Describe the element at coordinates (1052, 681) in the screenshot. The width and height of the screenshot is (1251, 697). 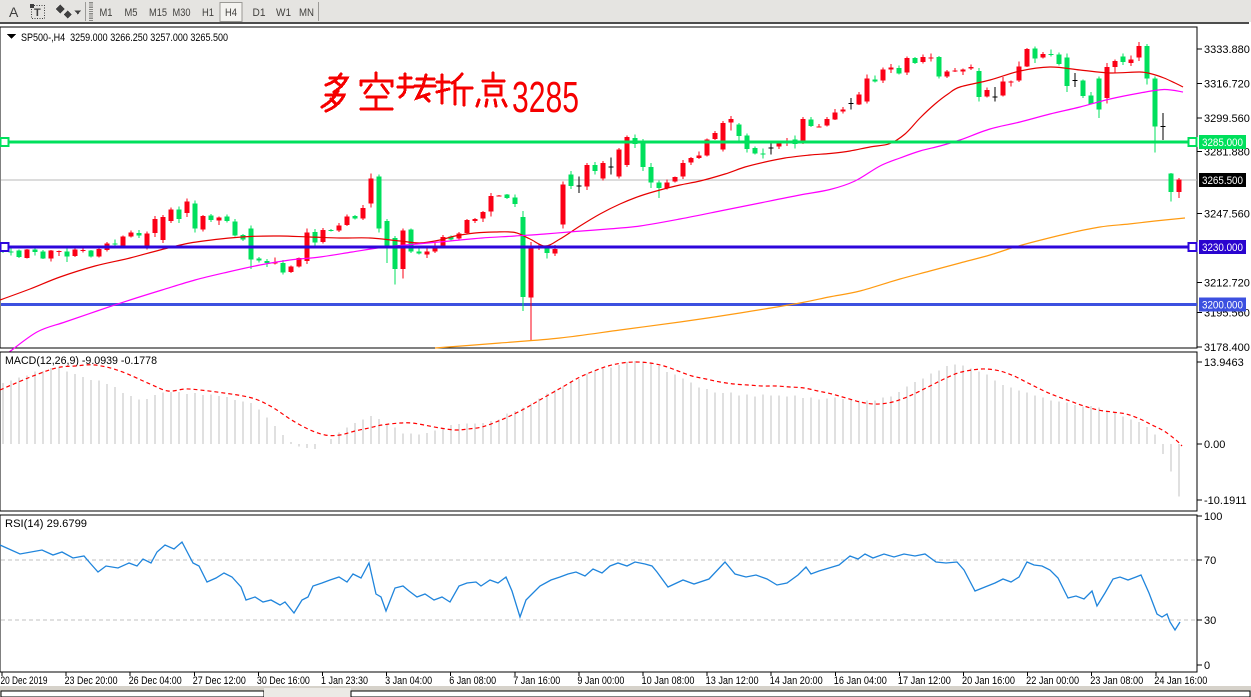
I see `svg-text: 22 Jan 00:00` at that location.